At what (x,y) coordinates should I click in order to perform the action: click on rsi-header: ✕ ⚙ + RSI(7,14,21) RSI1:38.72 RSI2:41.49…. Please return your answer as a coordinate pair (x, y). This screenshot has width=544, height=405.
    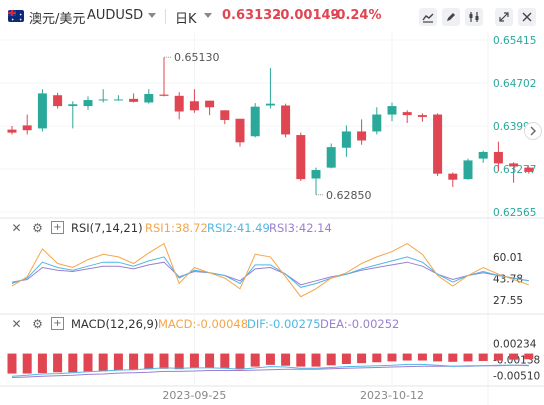
    Looking at the image, I should click on (245, 228).